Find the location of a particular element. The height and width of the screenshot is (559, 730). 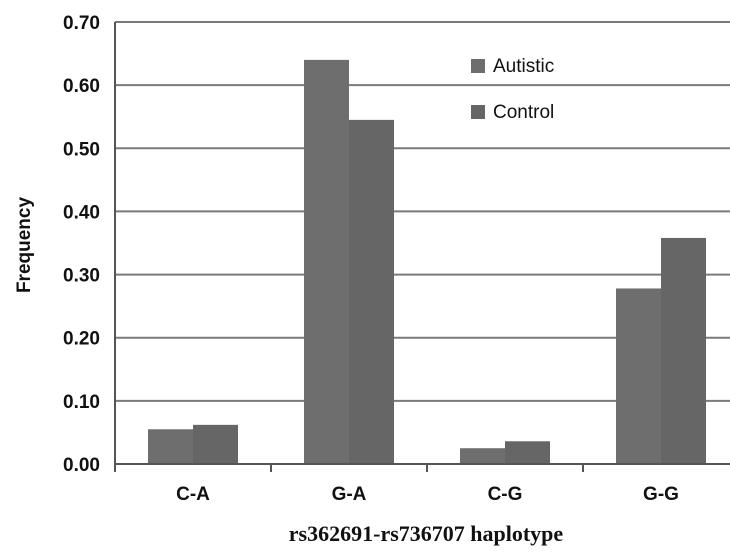

y-tick-label: 0.10 is located at coordinates (81, 402).